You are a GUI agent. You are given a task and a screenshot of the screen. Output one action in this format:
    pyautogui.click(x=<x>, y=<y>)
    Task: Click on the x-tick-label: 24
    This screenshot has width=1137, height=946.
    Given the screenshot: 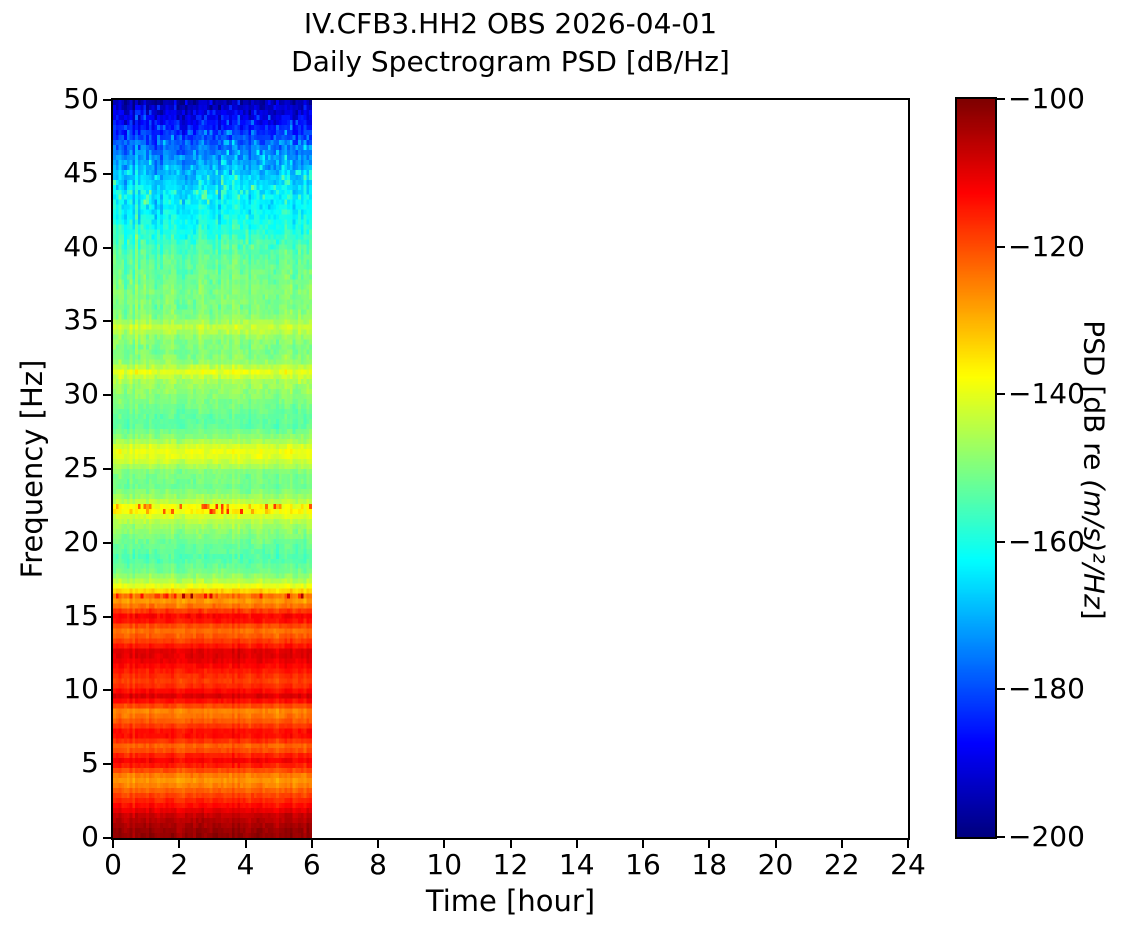 What is the action you would take?
    pyautogui.click(x=908, y=864)
    